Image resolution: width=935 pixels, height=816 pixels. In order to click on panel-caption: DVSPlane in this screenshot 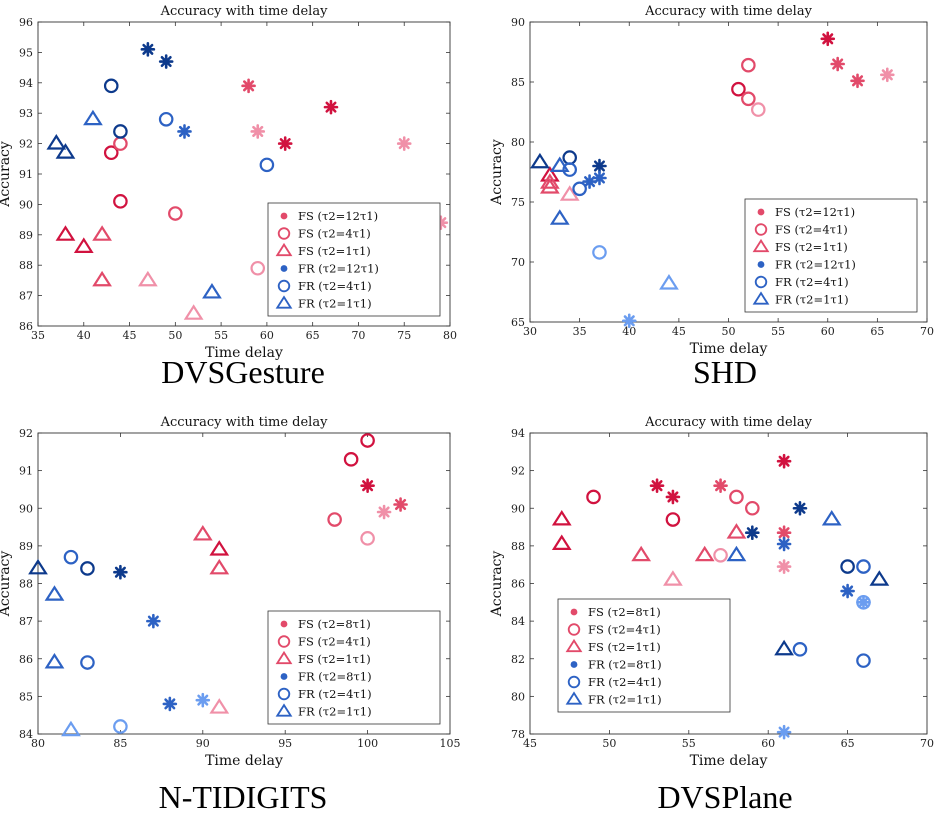, I will do `click(724, 797)`.